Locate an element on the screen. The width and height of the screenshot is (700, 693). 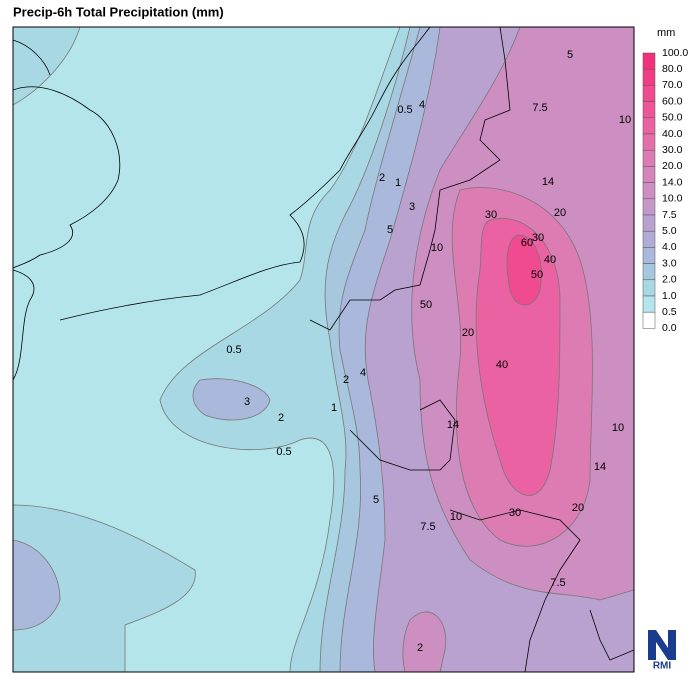
logo-mark is located at coordinates (662, 645).